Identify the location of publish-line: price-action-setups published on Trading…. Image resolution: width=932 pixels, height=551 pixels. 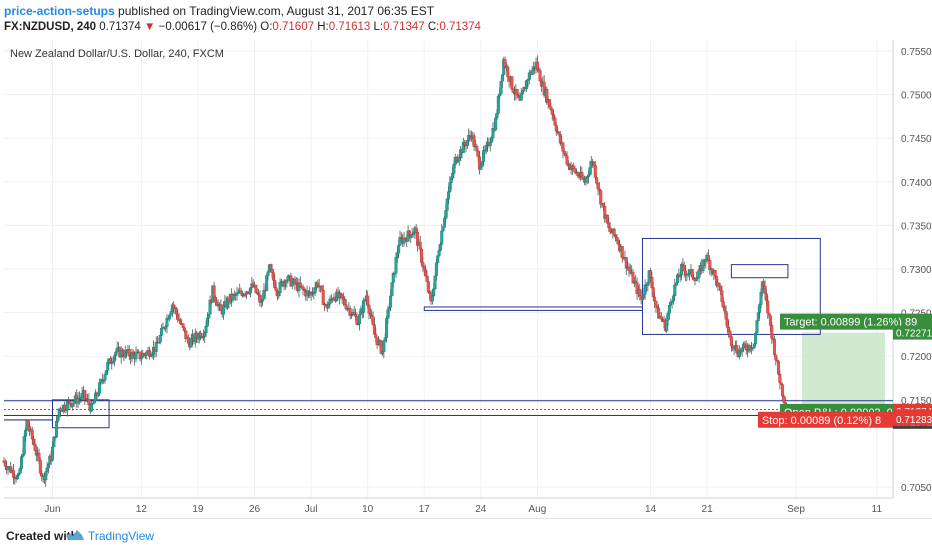
(219, 11).